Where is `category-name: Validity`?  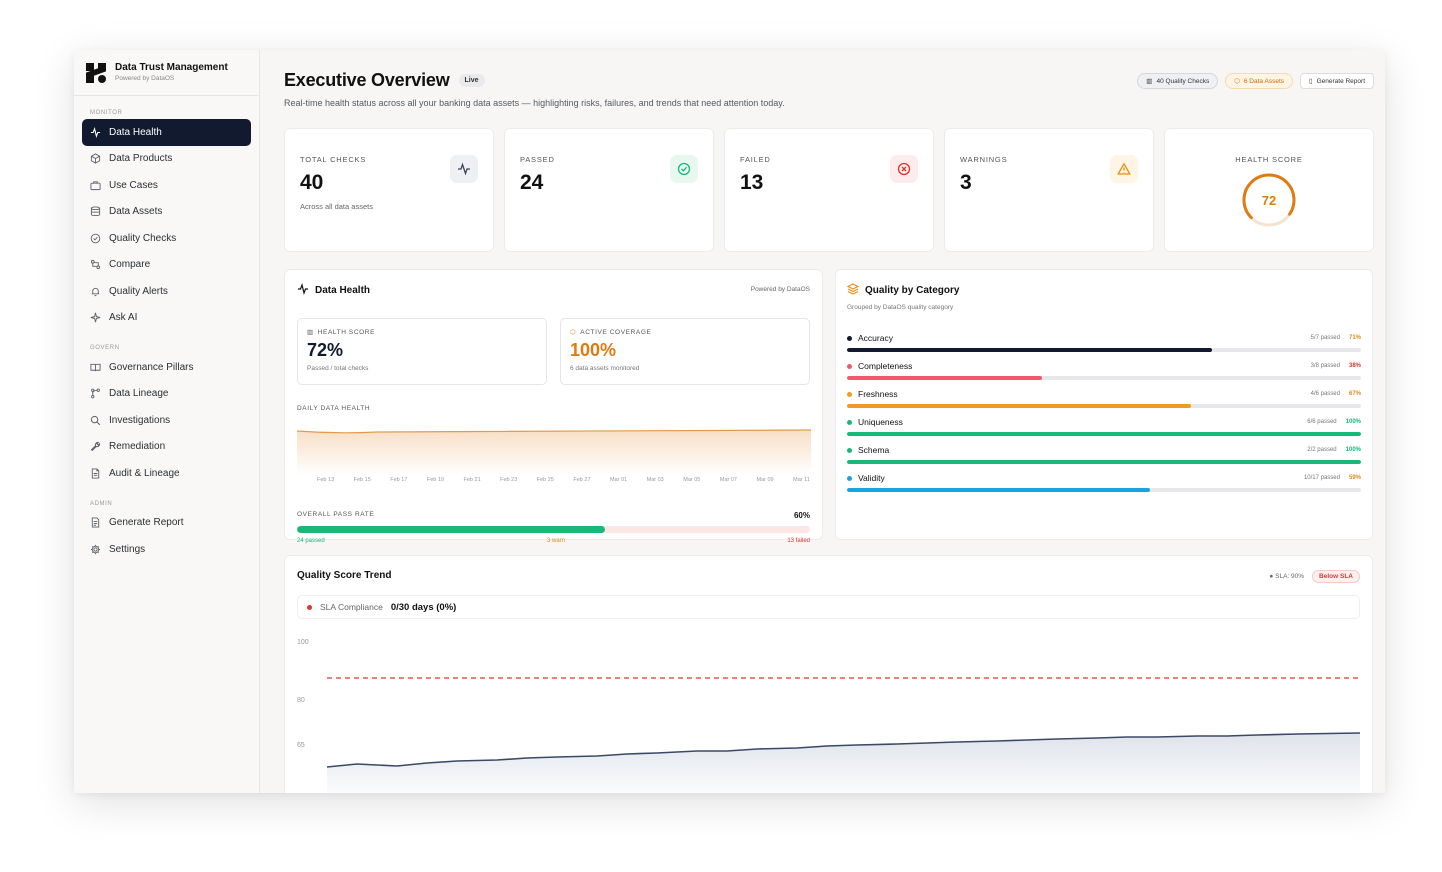 category-name: Validity is located at coordinates (871, 478).